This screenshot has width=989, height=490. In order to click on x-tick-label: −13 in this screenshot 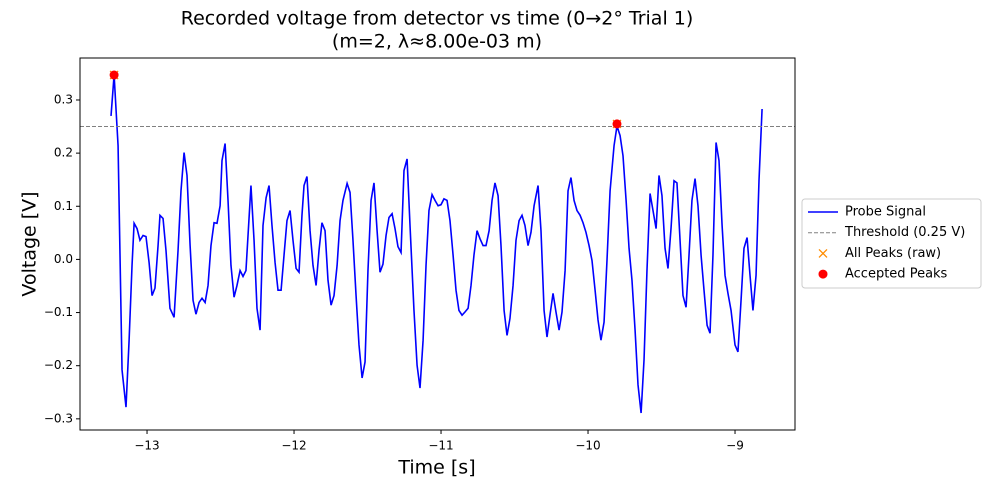, I will do `click(146, 446)`.